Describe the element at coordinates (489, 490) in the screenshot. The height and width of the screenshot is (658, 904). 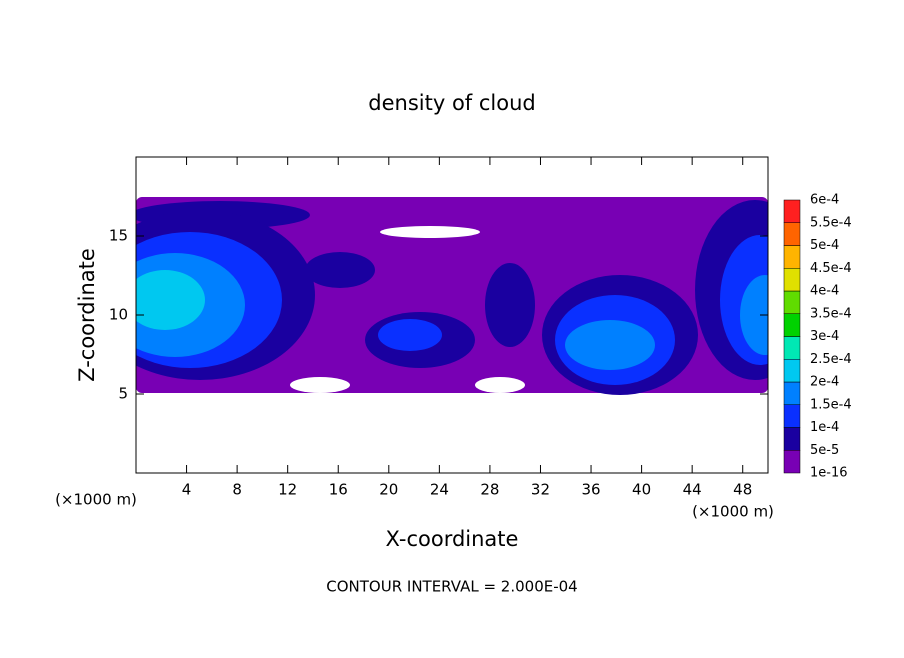
I see `x-tick-label: 28` at that location.